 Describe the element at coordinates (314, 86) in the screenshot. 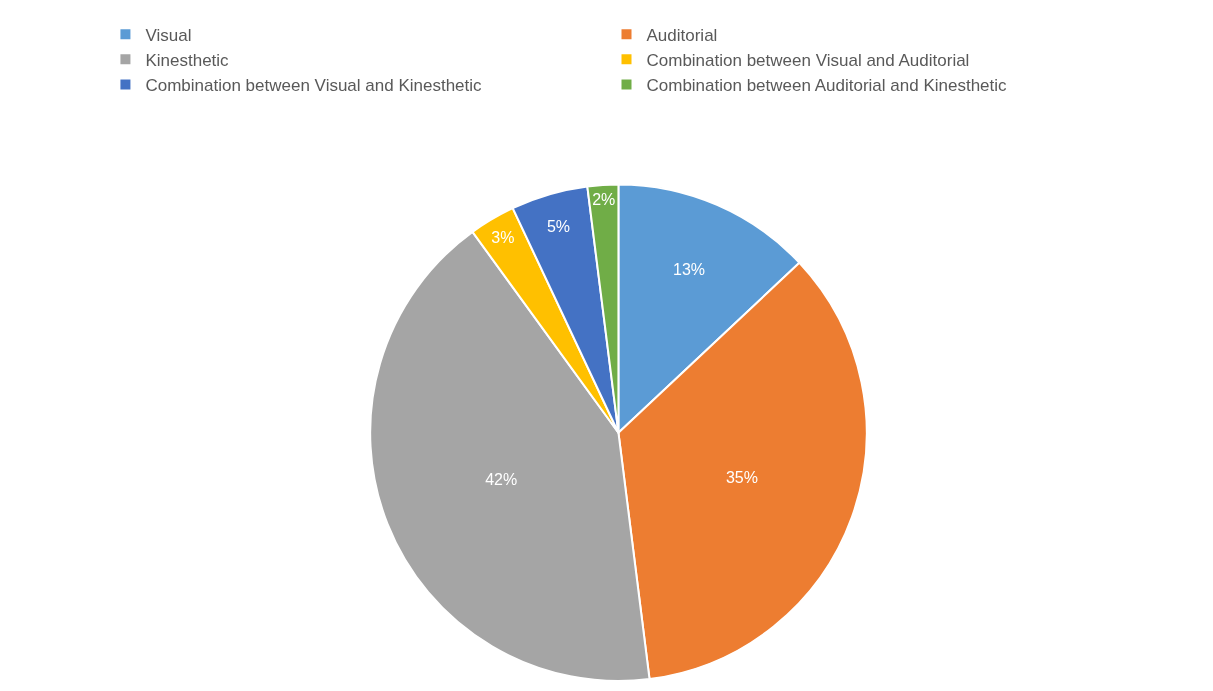

I see `legend-label: Combination between Visual and Kinesthetic` at that location.